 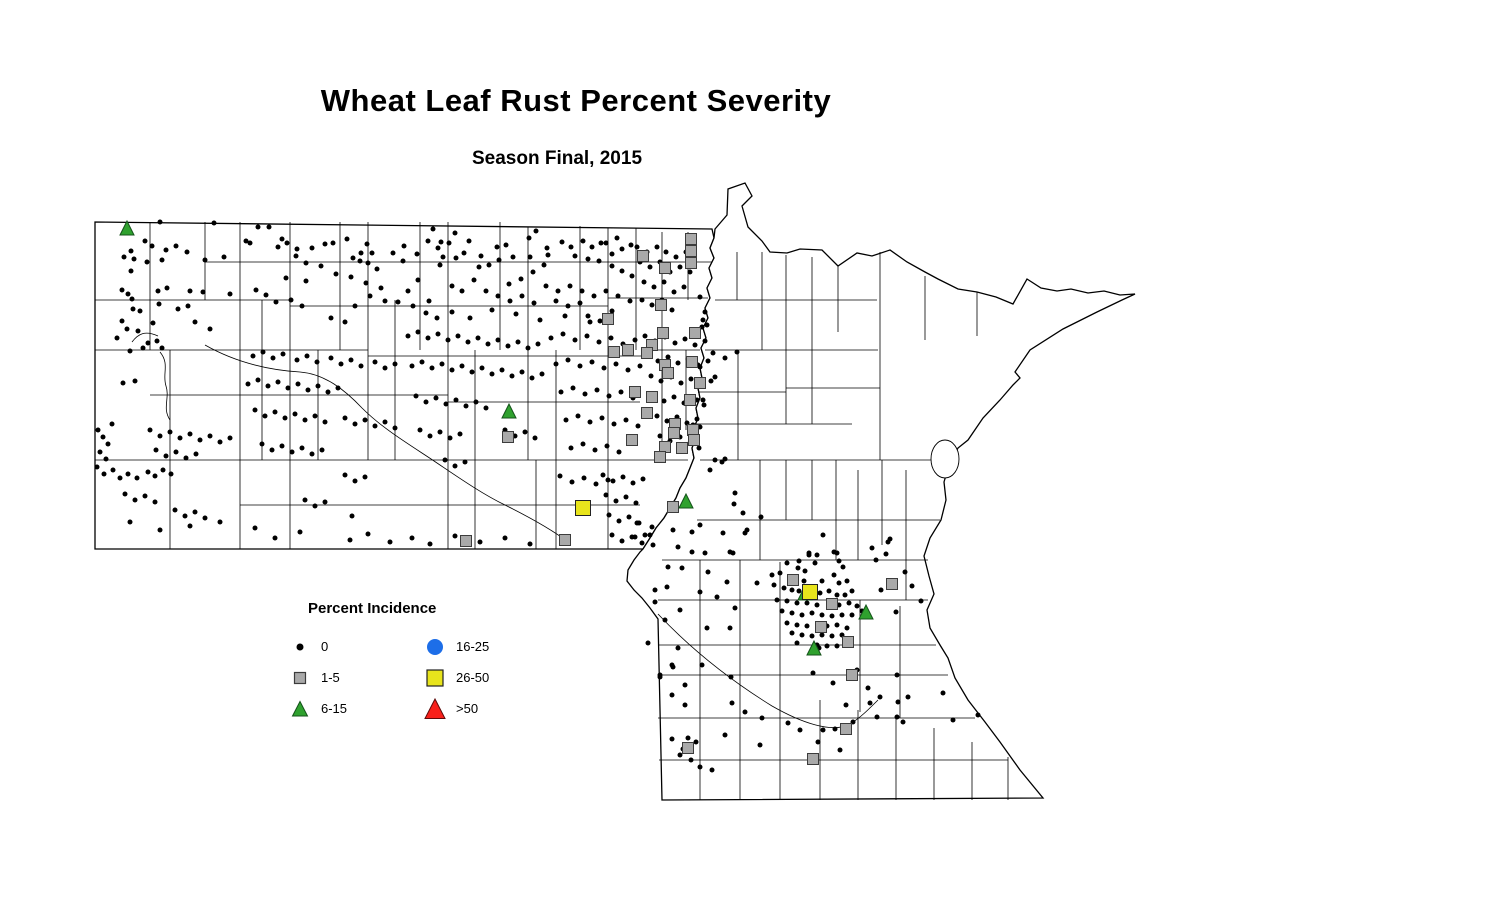 I want to click on mille-lacs-lake, so click(x=945, y=459).